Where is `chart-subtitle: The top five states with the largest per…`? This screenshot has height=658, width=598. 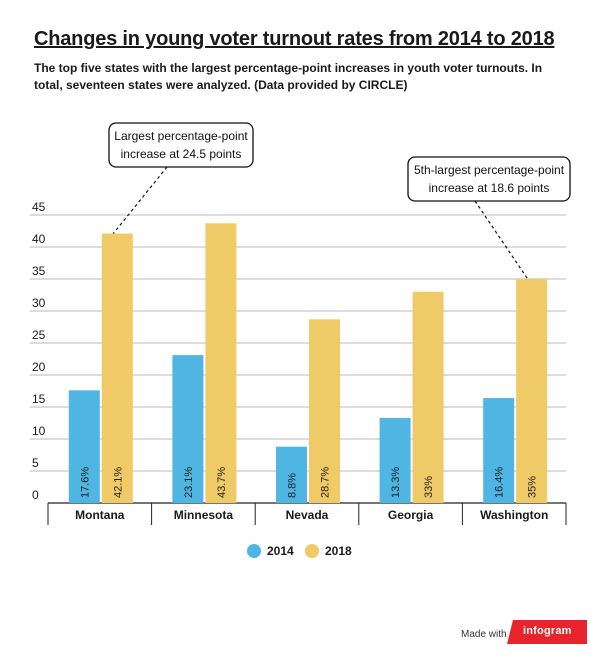 chart-subtitle: The top five states with the largest per… is located at coordinates (288, 76).